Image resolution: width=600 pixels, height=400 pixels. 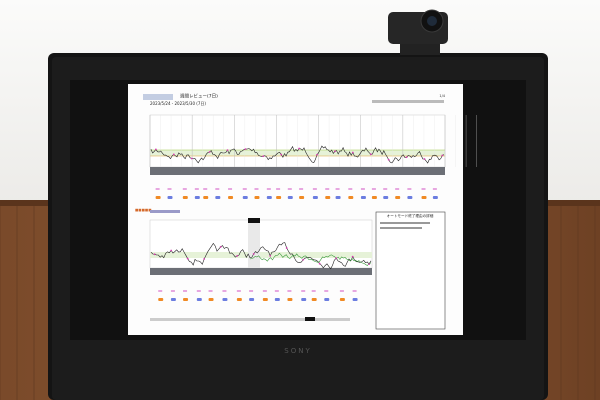 I want to click on doc-title: 週間レビュー(7日), so click(x=199, y=96).